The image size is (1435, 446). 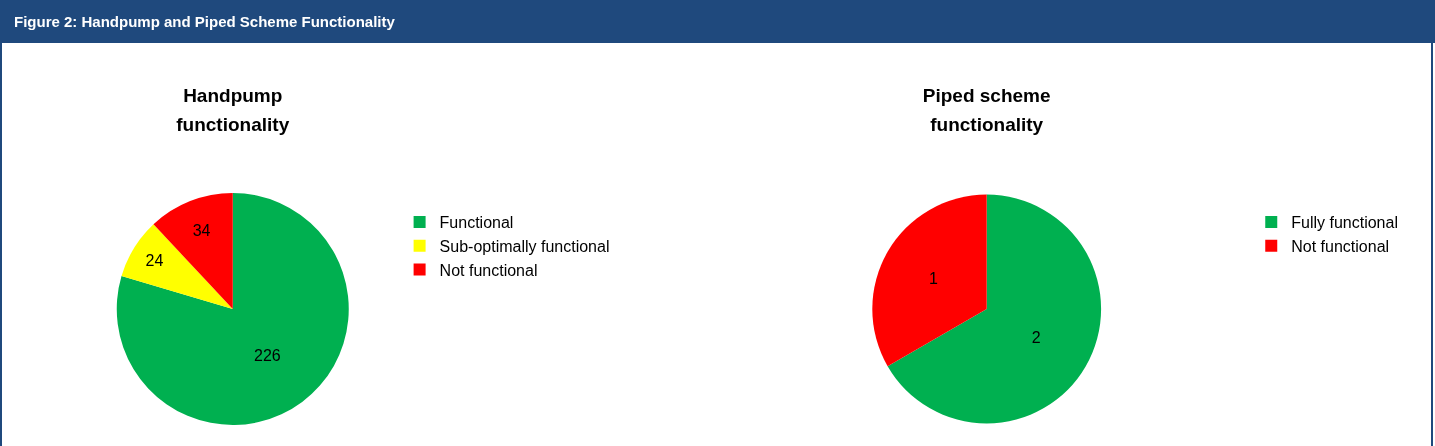 I want to click on chart-title: Piped scheme functionality, so click(x=986, y=110).